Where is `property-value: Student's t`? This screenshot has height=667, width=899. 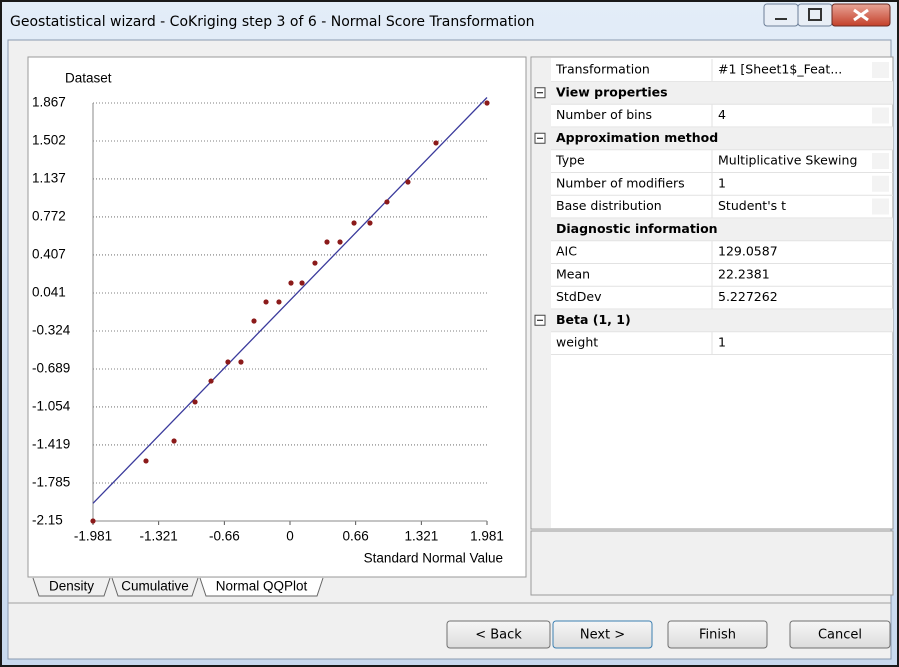 property-value: Student's t is located at coordinates (752, 205).